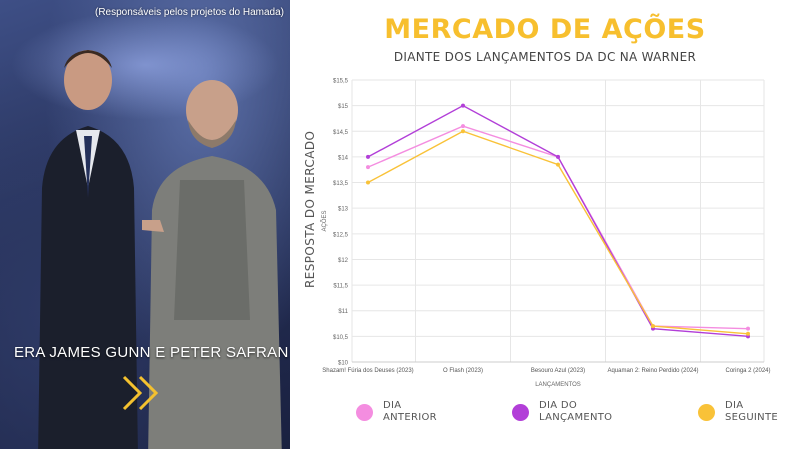 The image size is (800, 449). What do you see at coordinates (341, 133) in the screenshot?
I see `y-tick-label: $14,5` at bounding box center [341, 133].